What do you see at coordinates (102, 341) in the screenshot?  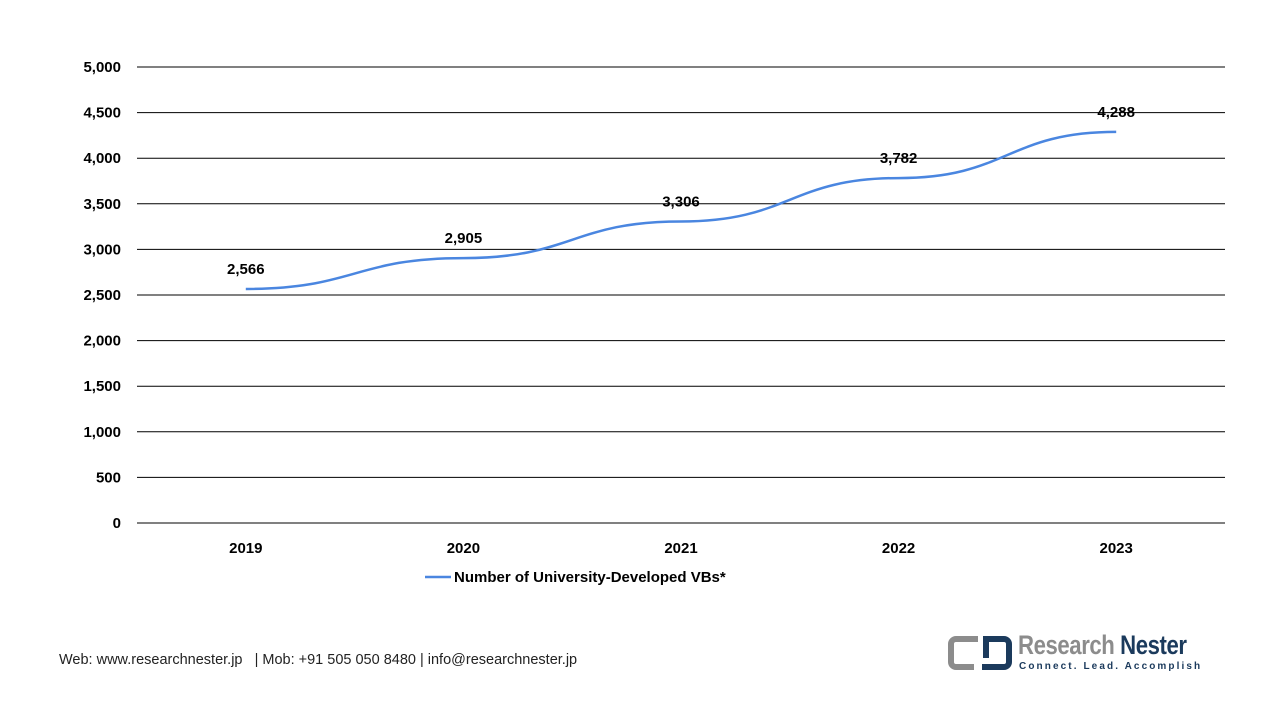 I see `y-tick-label: 2,000` at bounding box center [102, 341].